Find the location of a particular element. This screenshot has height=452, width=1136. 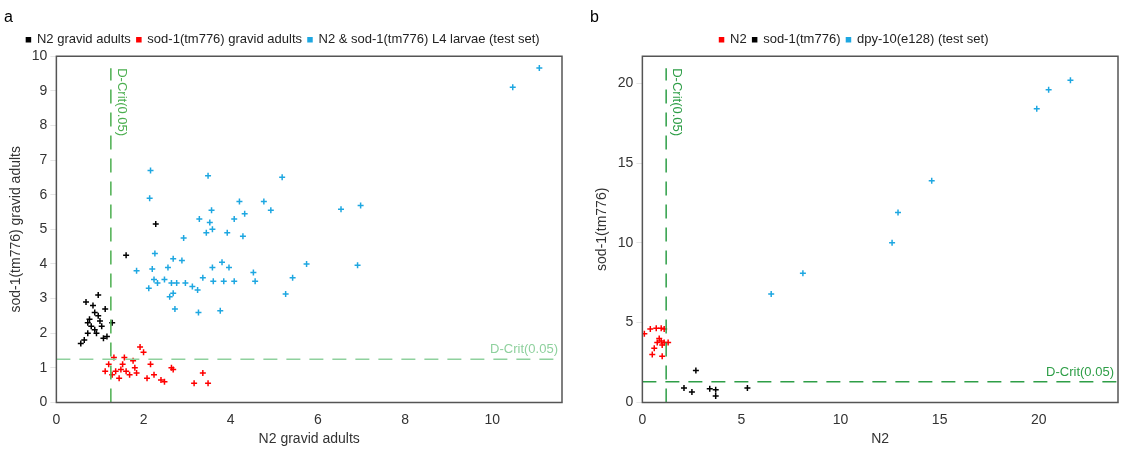

x-tick-label: 4 is located at coordinates (230, 418).